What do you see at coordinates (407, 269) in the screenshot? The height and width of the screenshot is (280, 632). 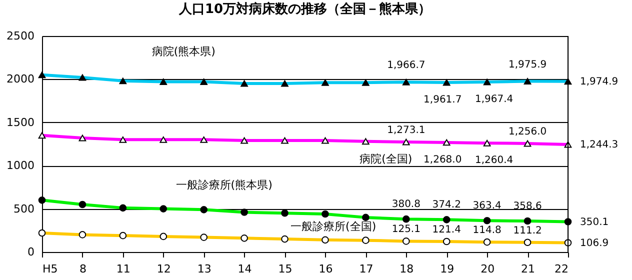 I see `x-tick-label: 18` at bounding box center [407, 269].